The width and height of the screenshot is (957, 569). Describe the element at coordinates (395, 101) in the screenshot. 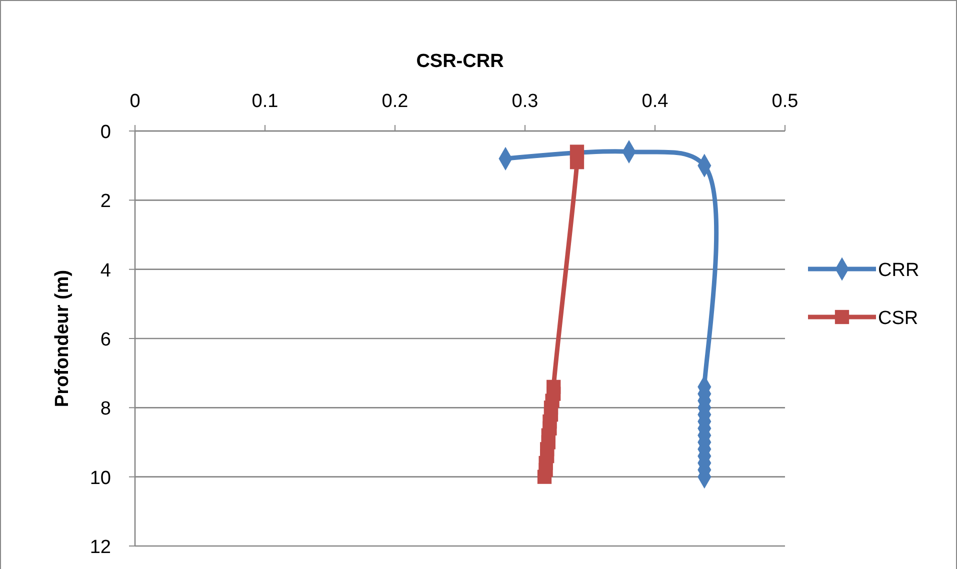

I see `x-tick-label: 0.2` at that location.